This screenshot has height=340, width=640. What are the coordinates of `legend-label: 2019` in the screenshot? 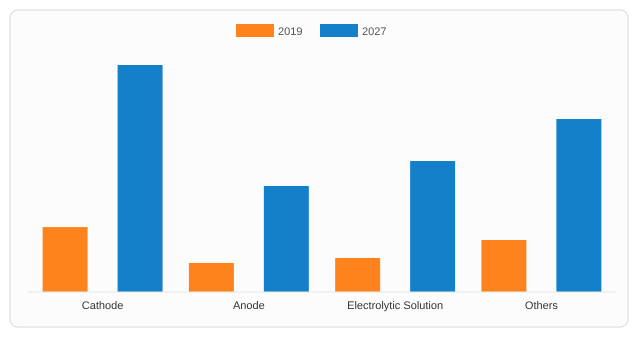 It's located at (290, 32).